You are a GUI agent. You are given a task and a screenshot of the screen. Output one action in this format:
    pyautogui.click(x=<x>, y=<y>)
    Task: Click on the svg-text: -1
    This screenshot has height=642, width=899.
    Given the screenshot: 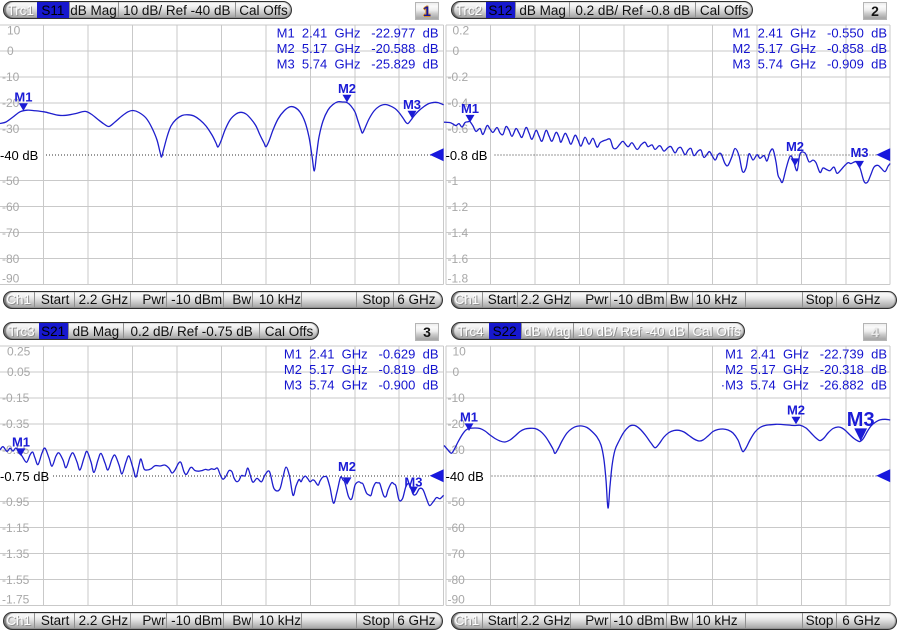 What is the action you would take?
    pyautogui.click(x=453, y=181)
    